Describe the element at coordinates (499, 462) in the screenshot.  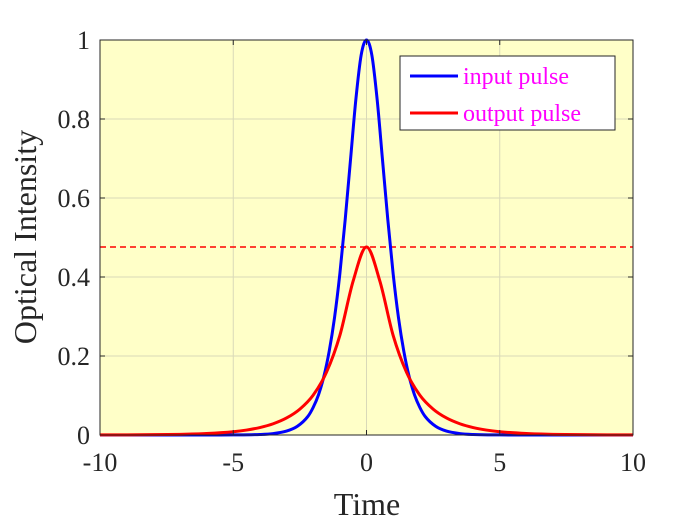
I see `x-tick-label: 5` at that location.